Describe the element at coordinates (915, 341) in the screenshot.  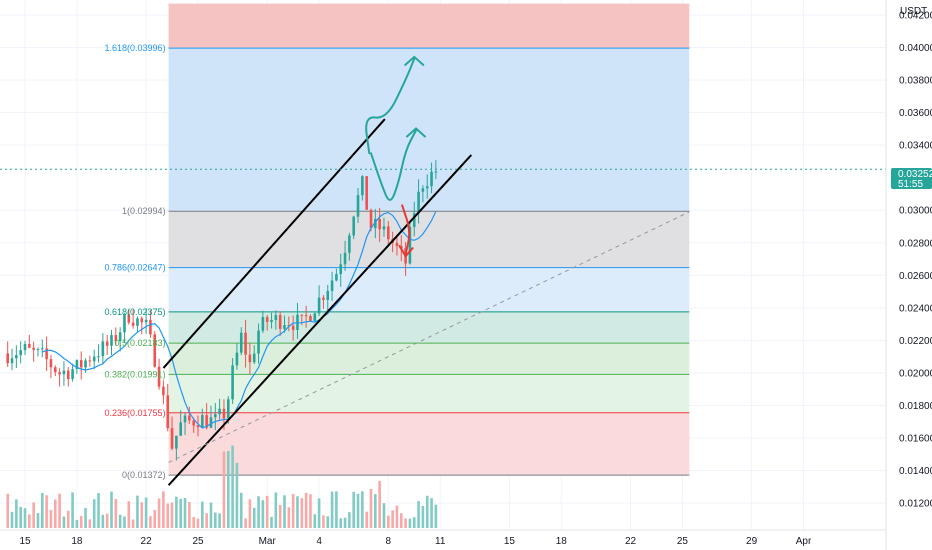
I see `price-tick-label: 0.02200` at that location.